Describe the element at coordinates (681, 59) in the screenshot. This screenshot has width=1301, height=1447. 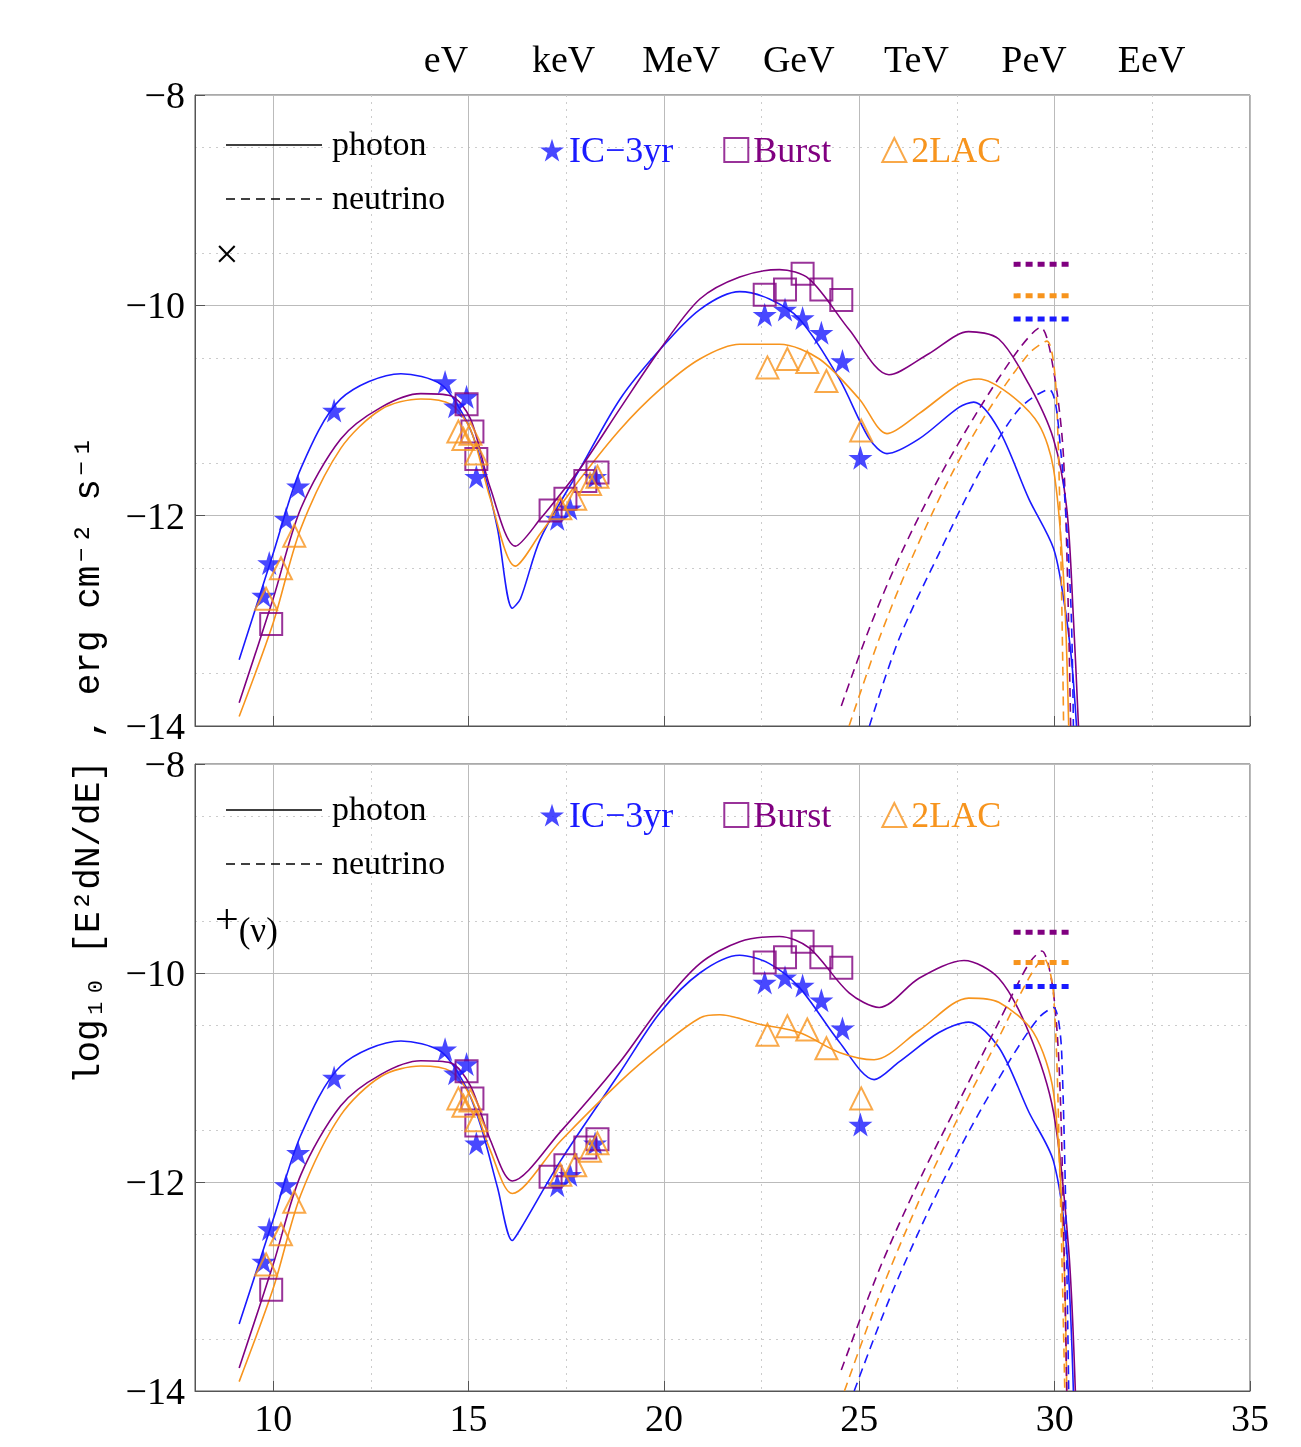
I see `text: MeV` at that location.